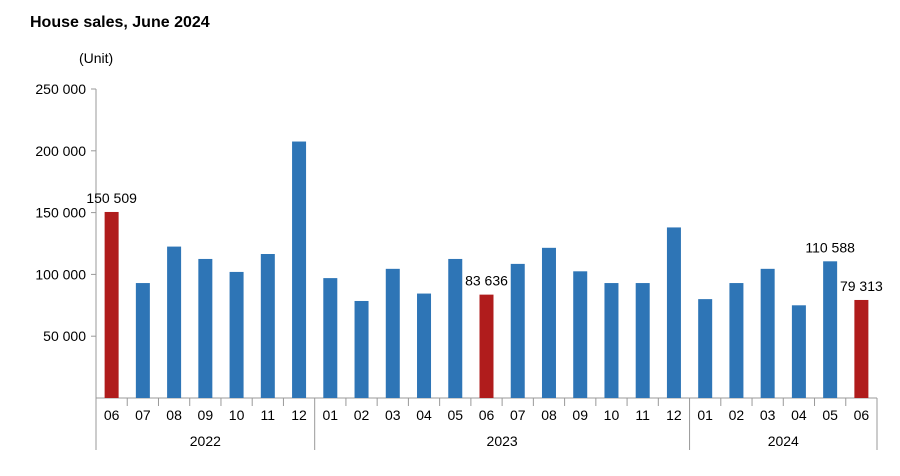  What do you see at coordinates (60, 274) in the screenshot?
I see `y-tick-label: 100 000` at bounding box center [60, 274].